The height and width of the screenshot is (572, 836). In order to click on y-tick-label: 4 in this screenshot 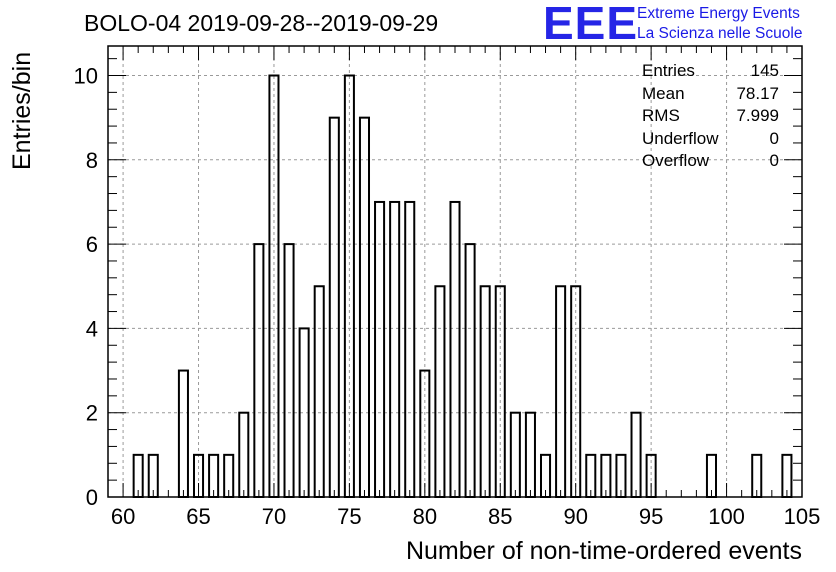, I will do `click(92, 328)`.